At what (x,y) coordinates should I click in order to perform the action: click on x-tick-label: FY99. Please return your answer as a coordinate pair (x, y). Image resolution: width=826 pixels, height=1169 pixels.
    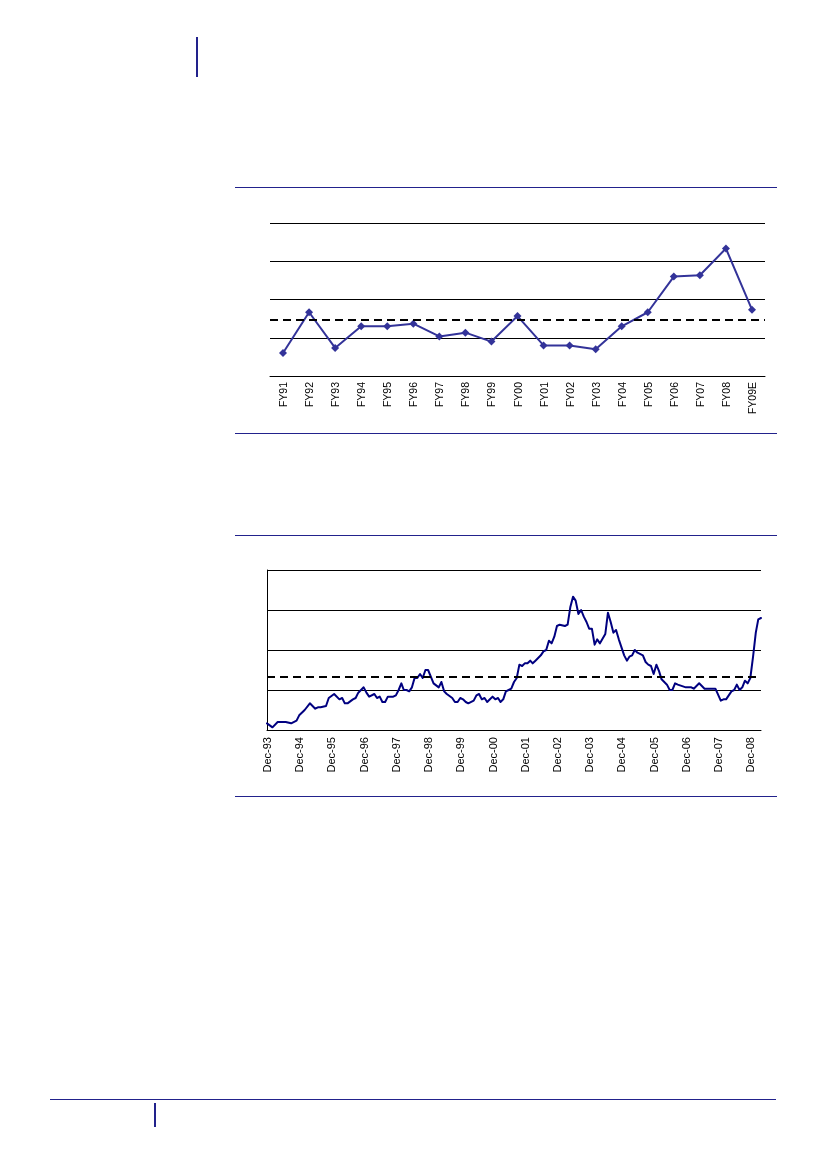
    Looking at the image, I should click on (491, 394).